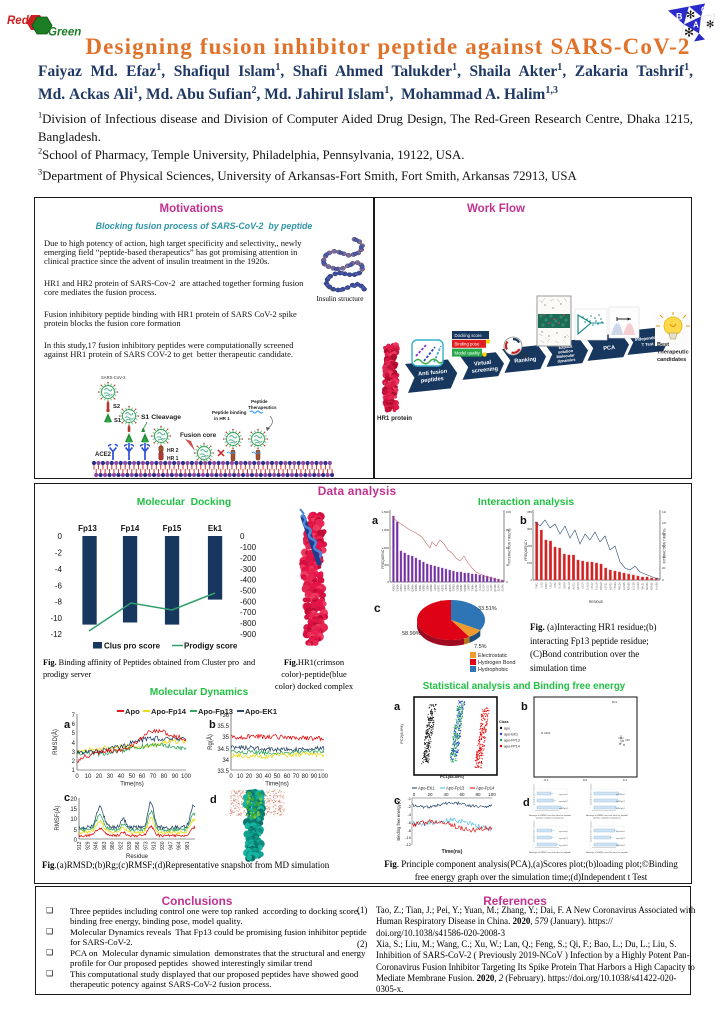 The image size is (724, 1023). What do you see at coordinates (620, 831) in the screenshot?
I see `svg-text: apo-ttest` at bounding box center [620, 831].